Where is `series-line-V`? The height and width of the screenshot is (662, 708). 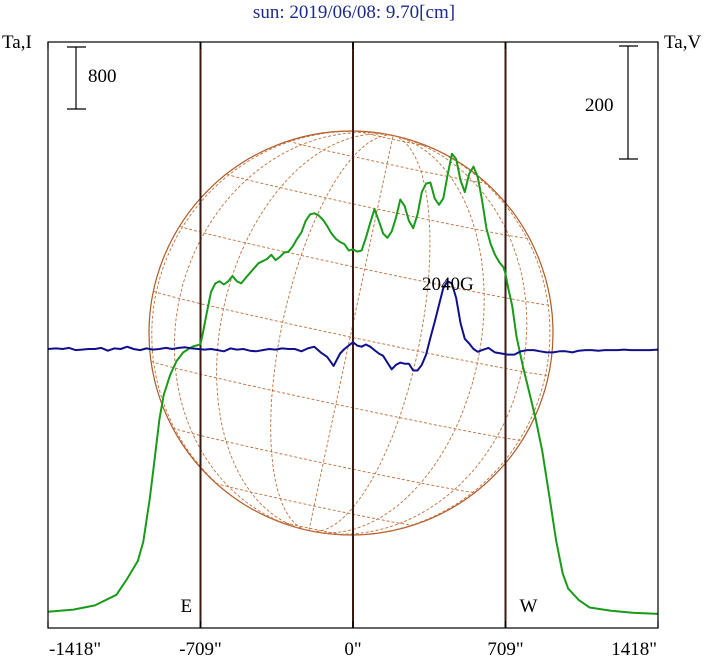 series-line-V is located at coordinates (353, 326).